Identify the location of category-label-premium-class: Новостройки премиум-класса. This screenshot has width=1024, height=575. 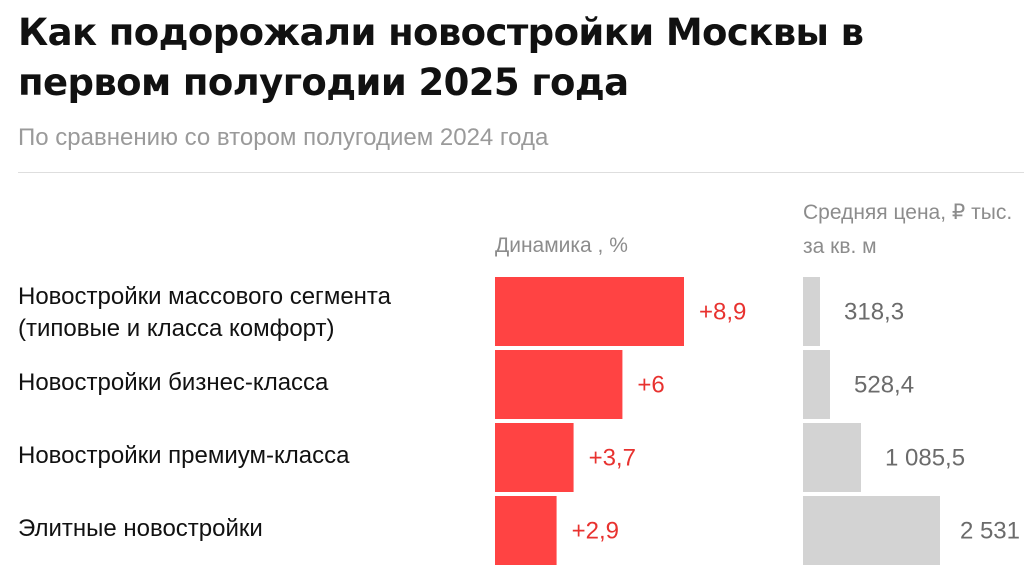
(184, 455).